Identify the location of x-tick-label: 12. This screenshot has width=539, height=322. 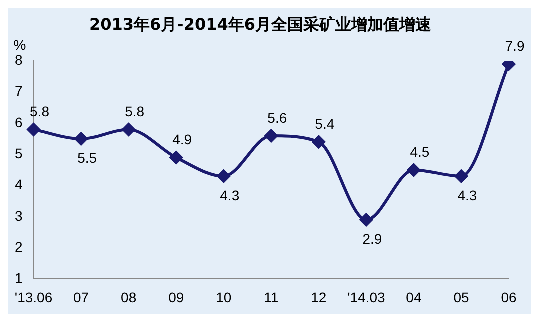
(319, 297).